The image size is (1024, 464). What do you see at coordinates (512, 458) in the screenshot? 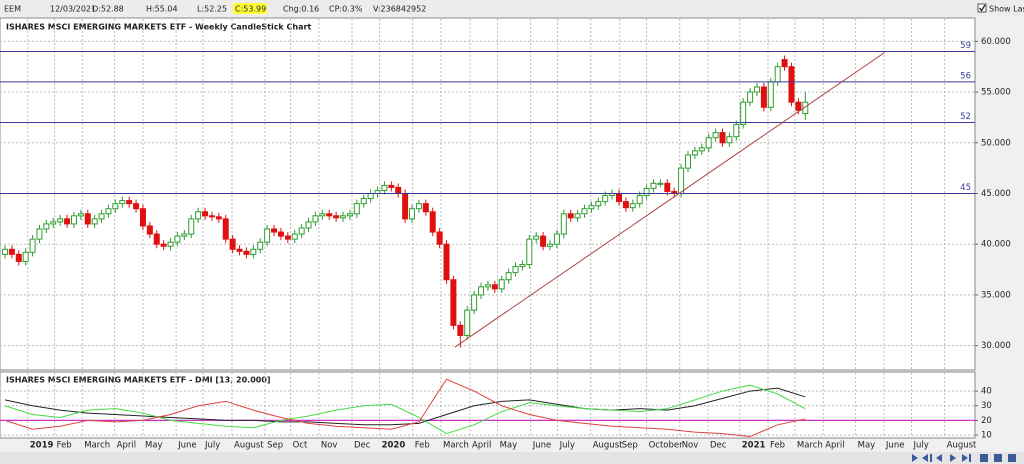
I see `scroll-bar` at bounding box center [512, 458].